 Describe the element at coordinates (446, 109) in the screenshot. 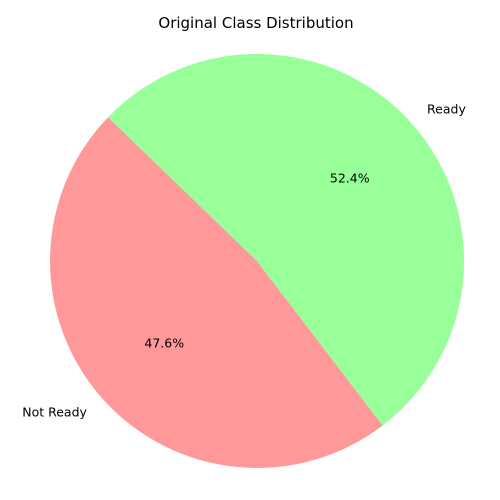

I see `slice-label-ready: Ready` at that location.